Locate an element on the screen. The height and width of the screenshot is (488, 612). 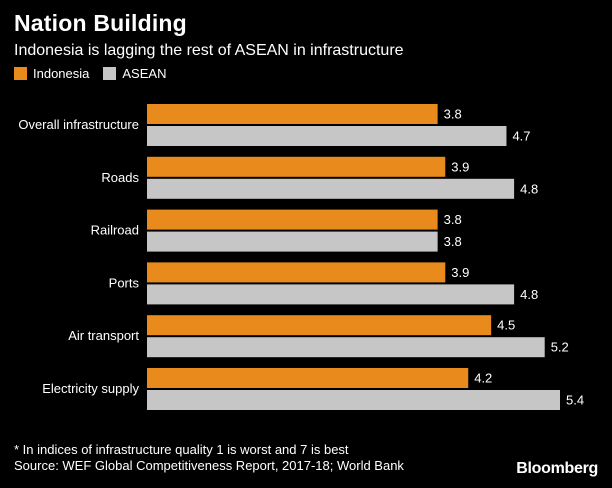
value-label-indonesia-overall-infrastructure: 3.8 is located at coordinates (453, 114).